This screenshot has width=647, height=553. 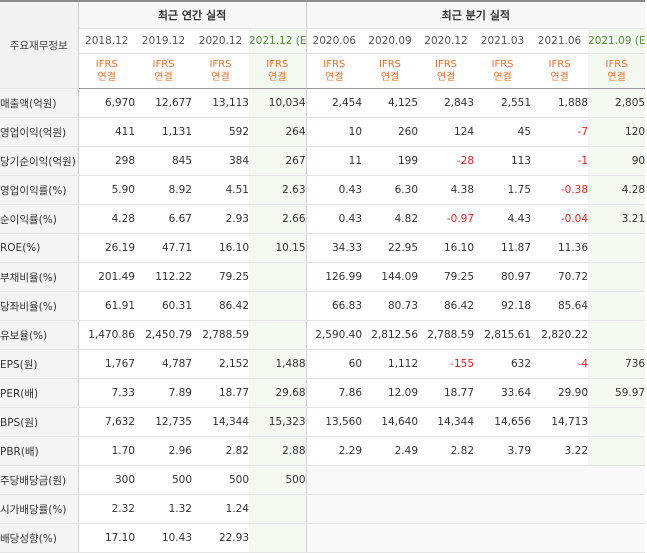 I want to click on data-cell: 47.71, so click(x=163, y=248).